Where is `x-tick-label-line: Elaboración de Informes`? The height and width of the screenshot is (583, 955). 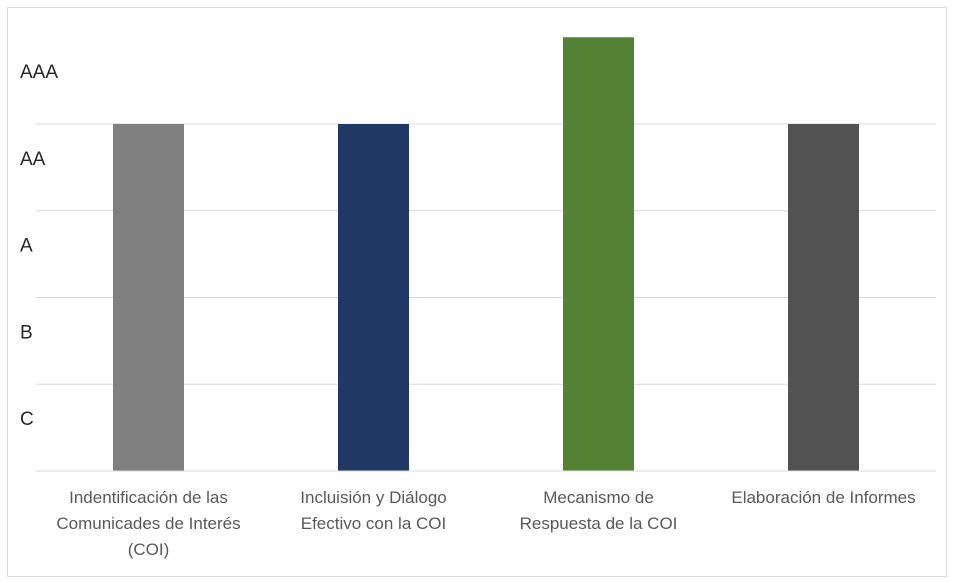
x-tick-label-line: Elaboración de Informes is located at coordinates (823, 497).